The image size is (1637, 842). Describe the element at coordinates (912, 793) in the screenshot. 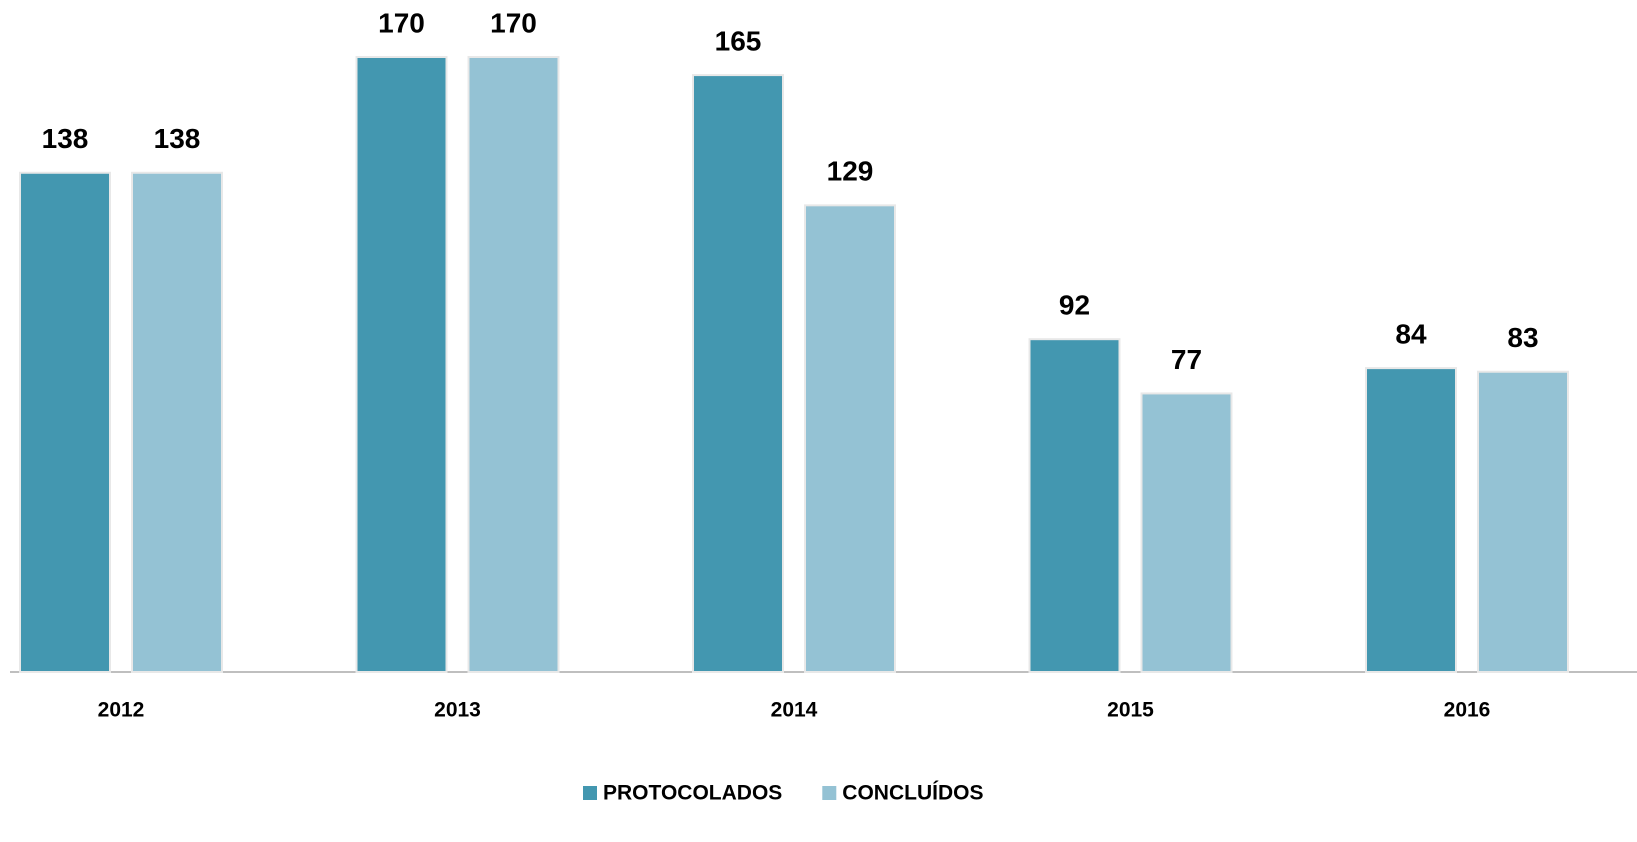

I see `legend-label: CONCLUÍDOS` at that location.